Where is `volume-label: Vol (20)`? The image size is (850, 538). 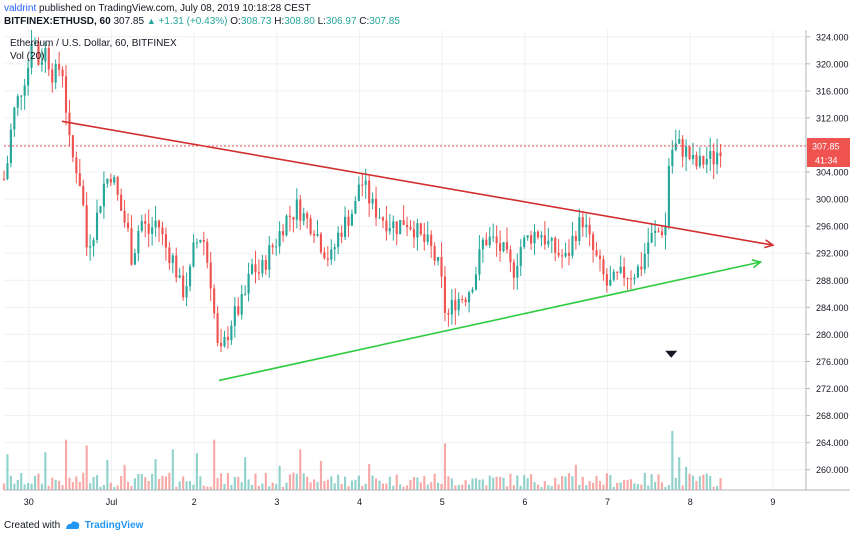
volume-label: Vol (20) is located at coordinates (27, 56).